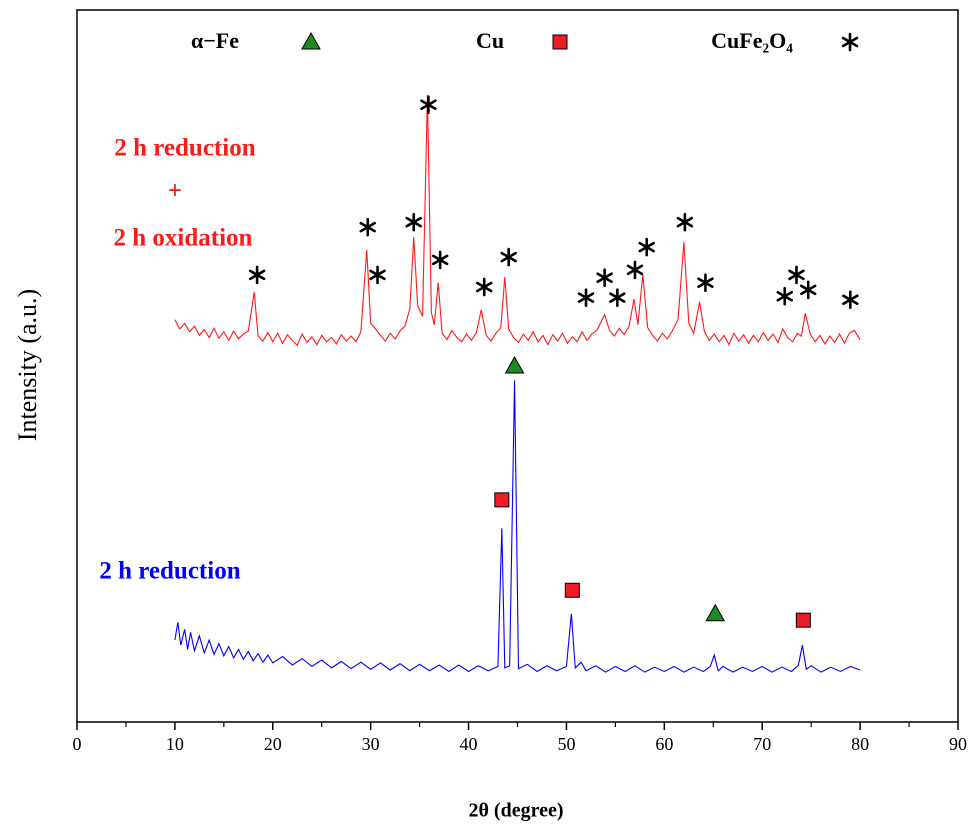 Image resolution: width=973 pixels, height=827 pixels. I want to click on x-tick-label: 90, so click(958, 744).